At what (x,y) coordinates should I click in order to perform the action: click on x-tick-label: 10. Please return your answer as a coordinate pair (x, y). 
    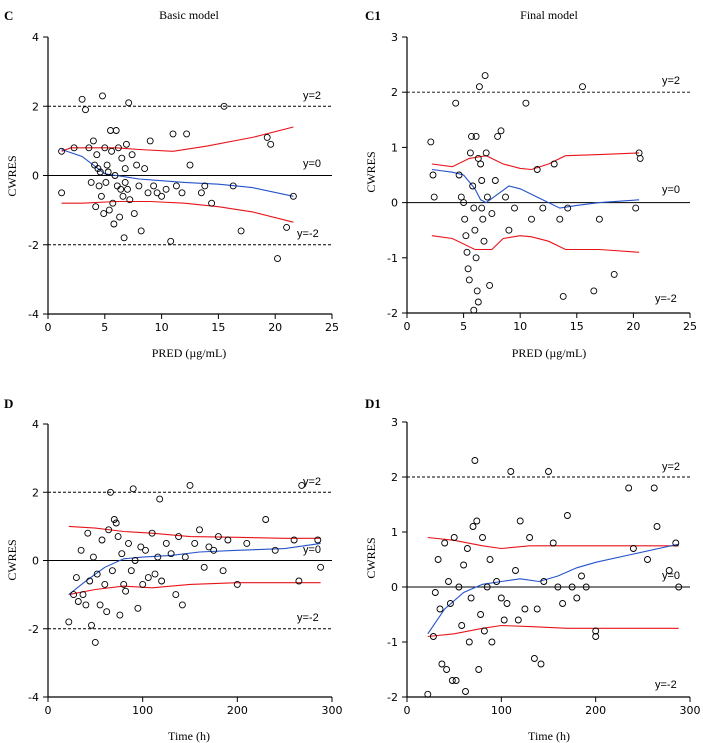
    Looking at the image, I should click on (520, 326).